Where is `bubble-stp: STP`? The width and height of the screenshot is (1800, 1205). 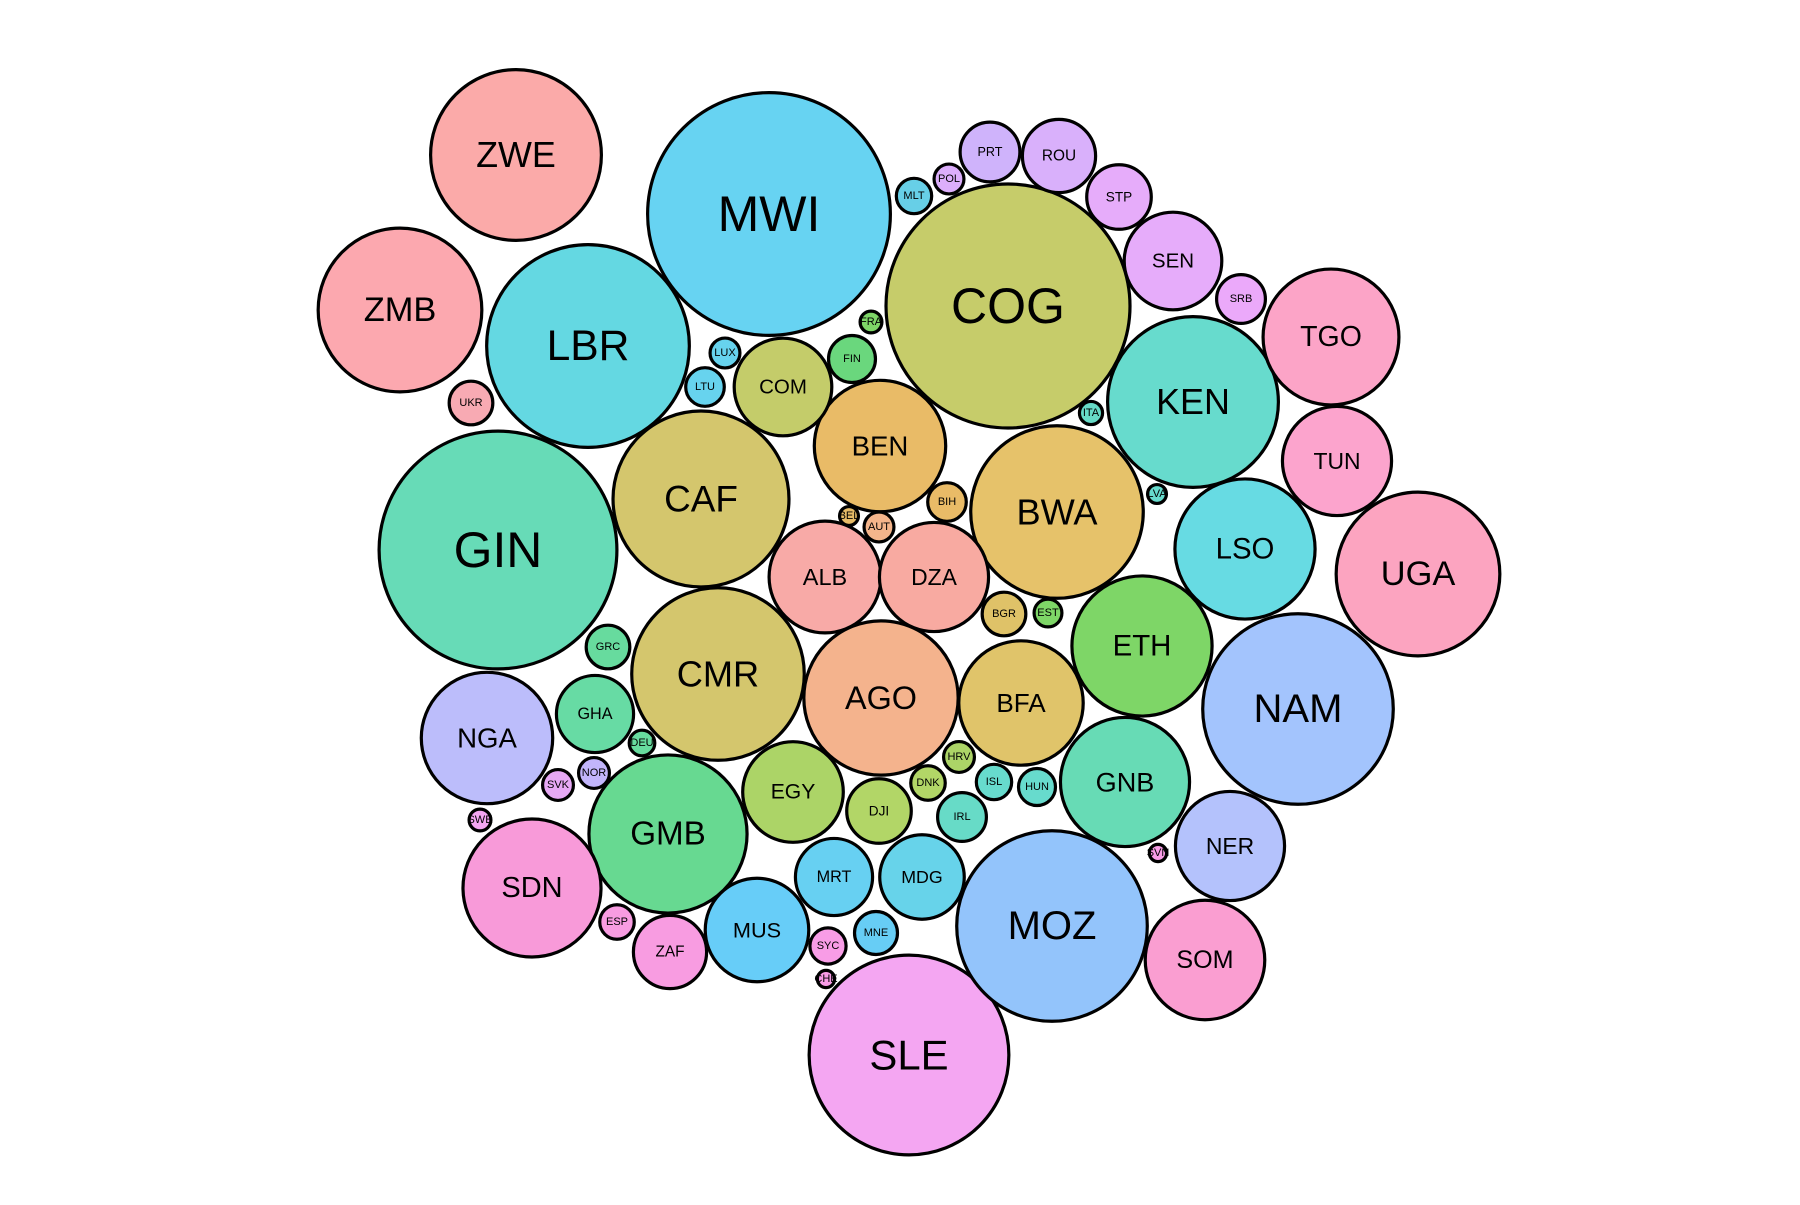 bubble-stp: STP is located at coordinates (1119, 197).